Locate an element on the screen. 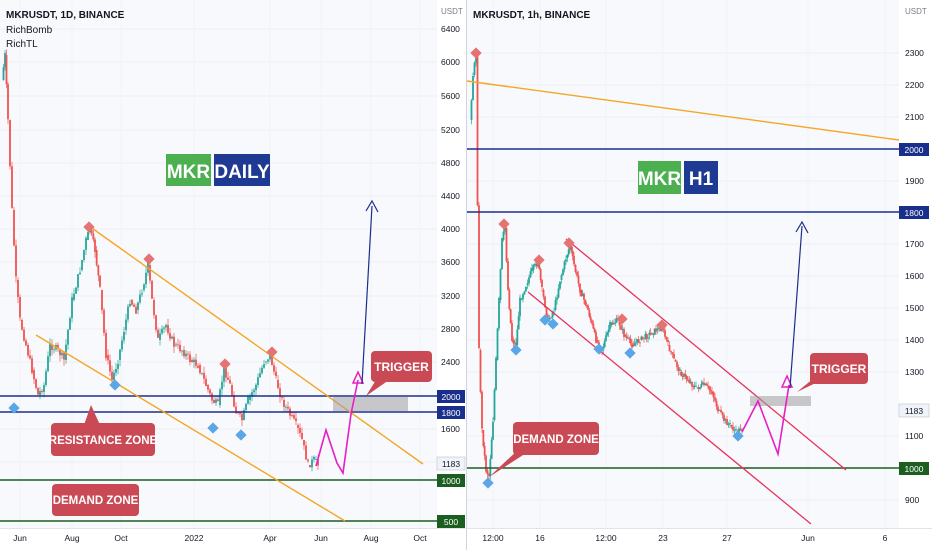 Image resolution: width=932 pixels, height=555 pixels. daily-price-axis is located at coordinates (452, 264).